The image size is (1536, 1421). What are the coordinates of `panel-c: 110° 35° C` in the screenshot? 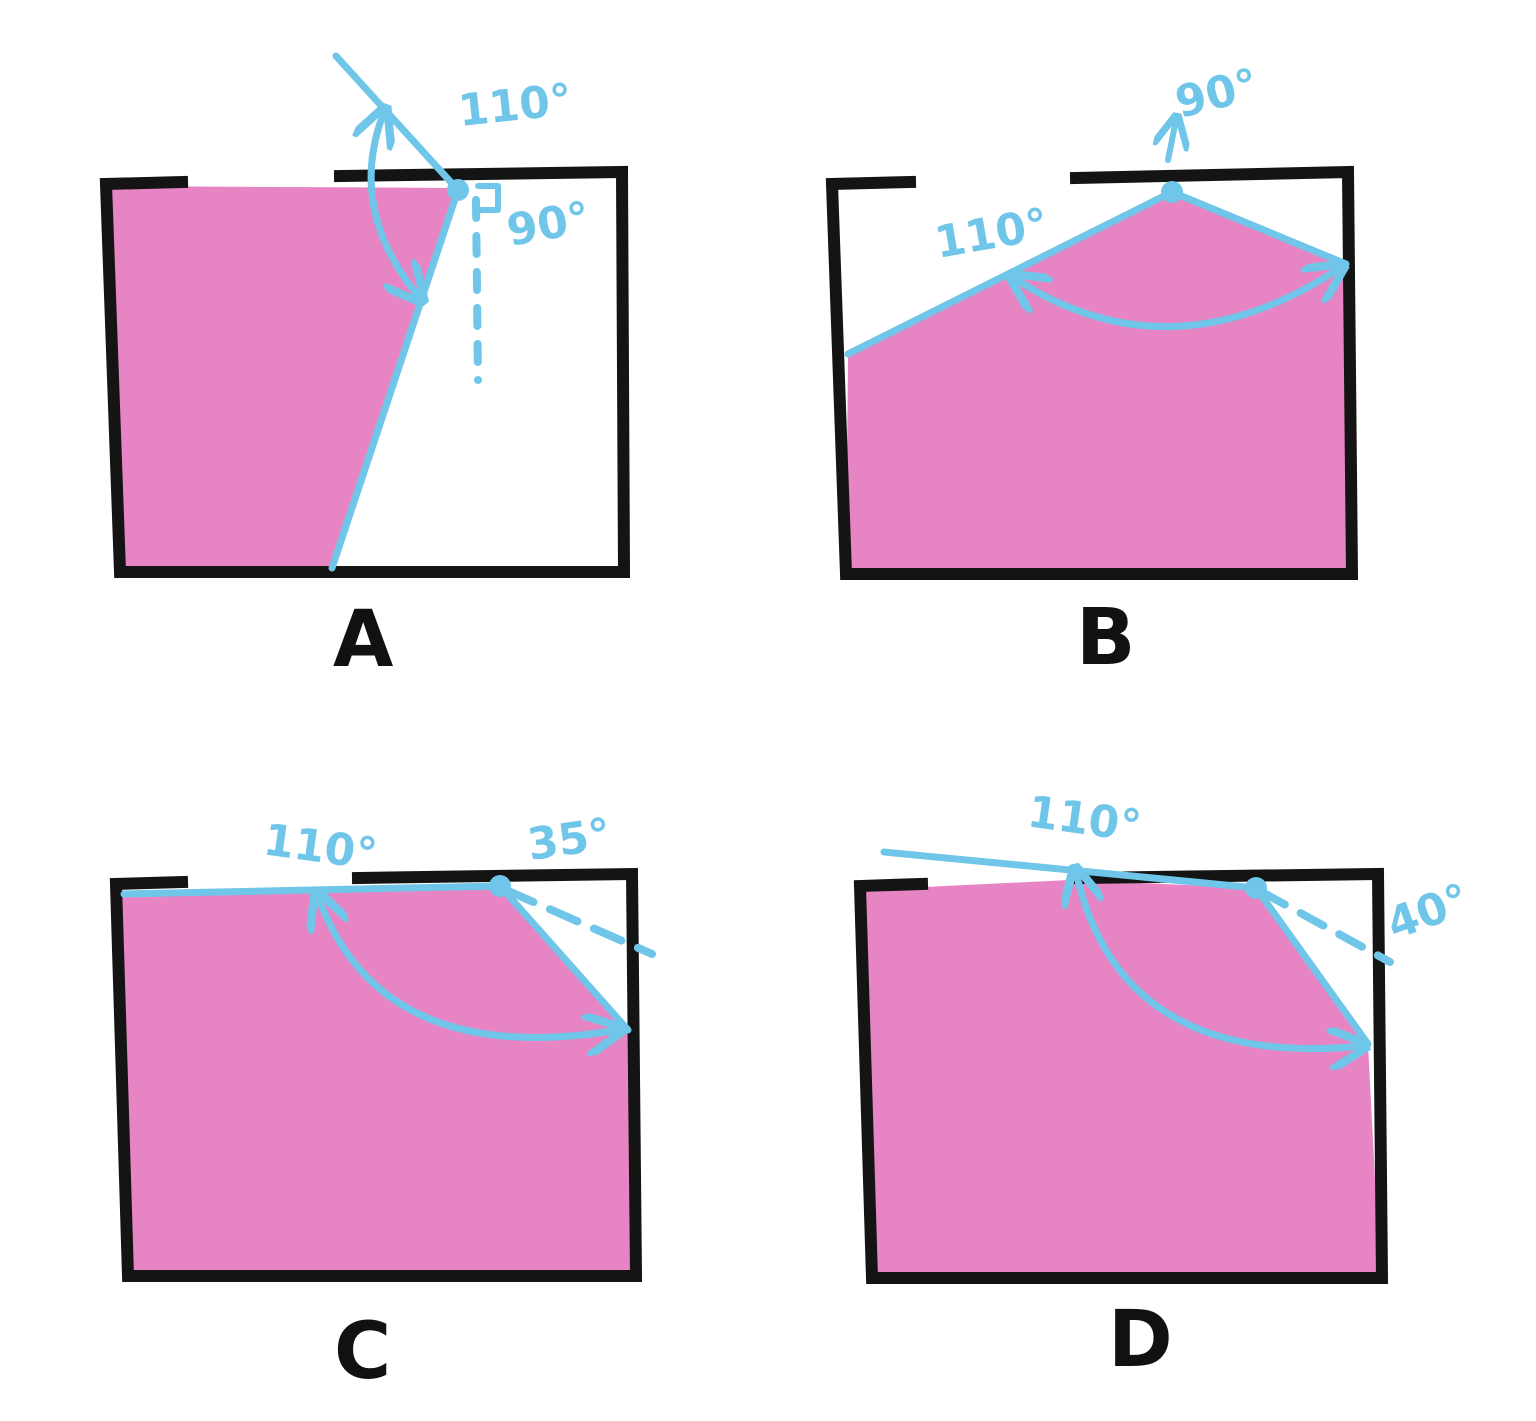 It's located at (384, 1103).